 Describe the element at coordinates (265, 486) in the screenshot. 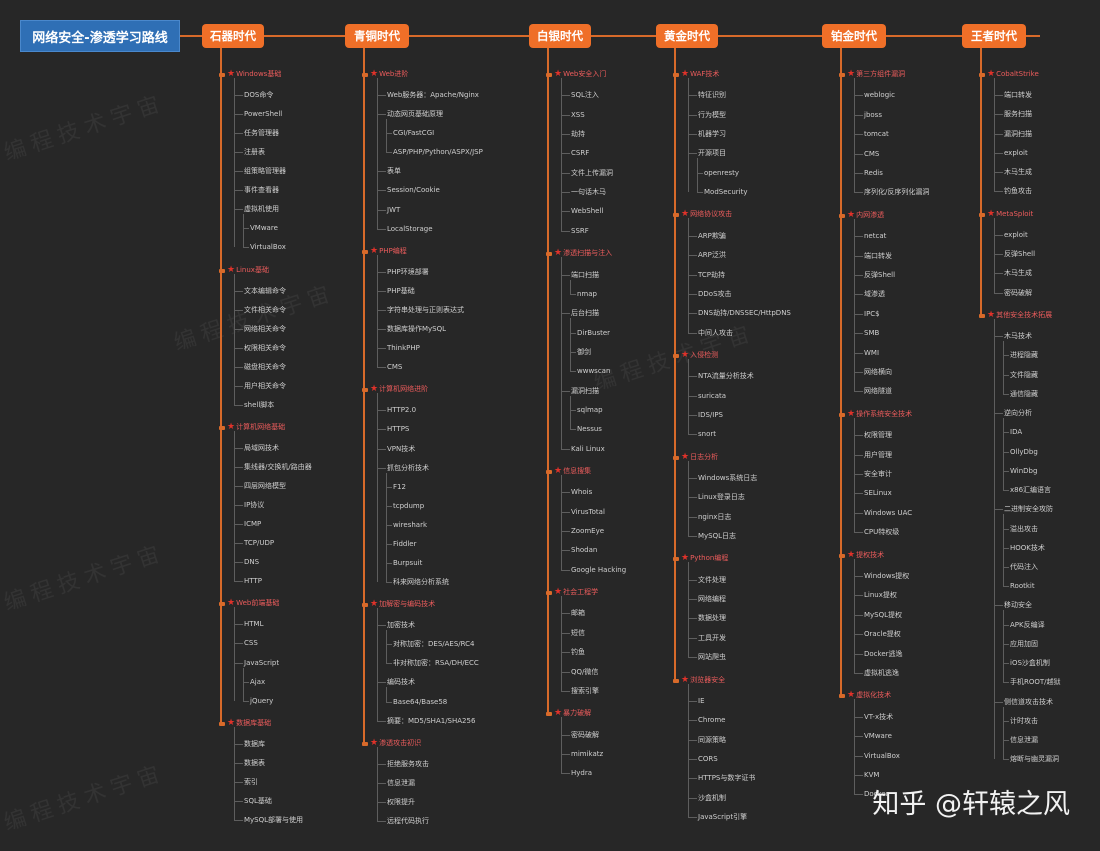

I see `tree-item: 四层网络模型` at that location.